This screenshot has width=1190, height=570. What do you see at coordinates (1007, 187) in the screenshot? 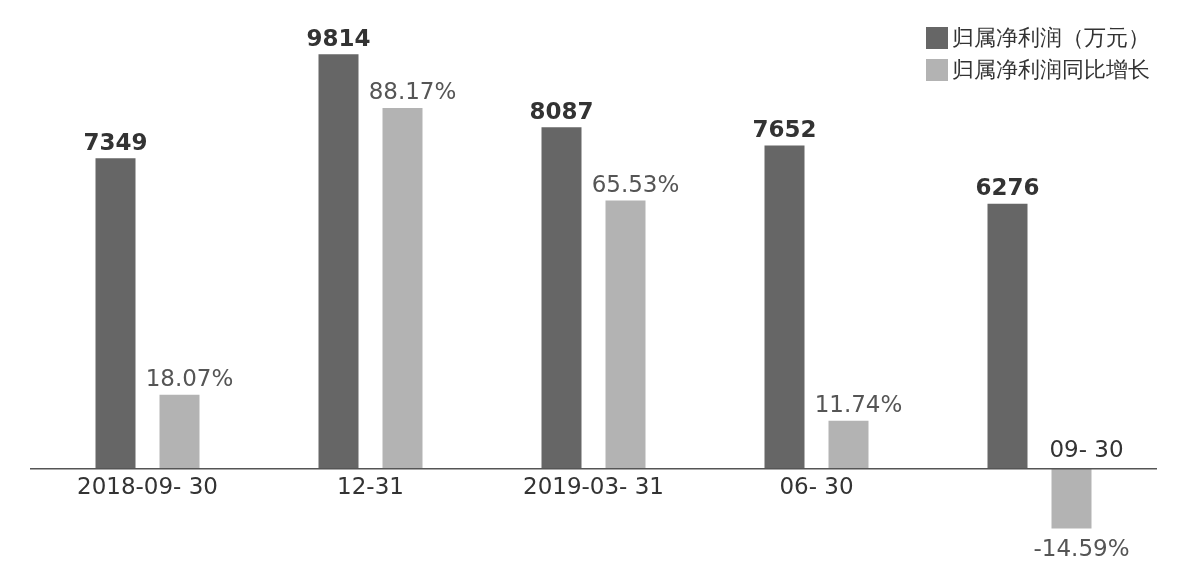
I see `data-label: 6276` at bounding box center [1007, 187].